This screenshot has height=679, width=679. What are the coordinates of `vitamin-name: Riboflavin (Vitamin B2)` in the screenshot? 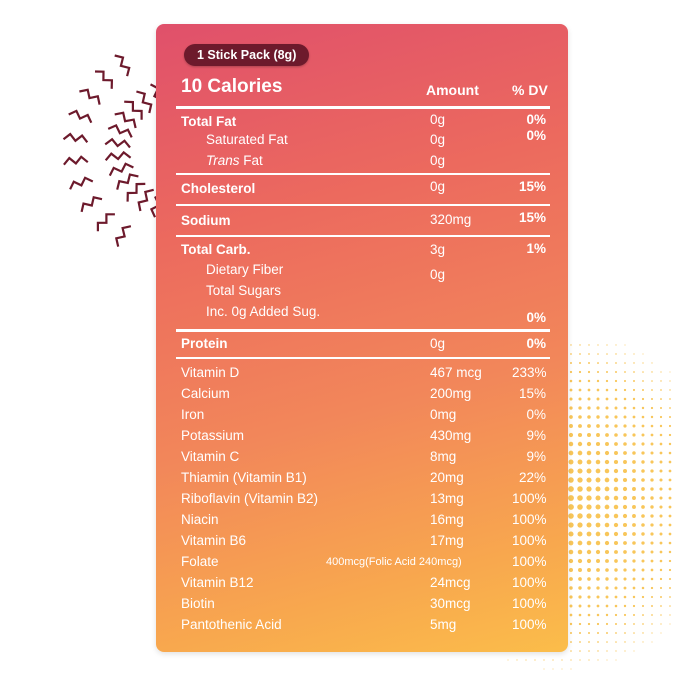 It's located at (250, 498).